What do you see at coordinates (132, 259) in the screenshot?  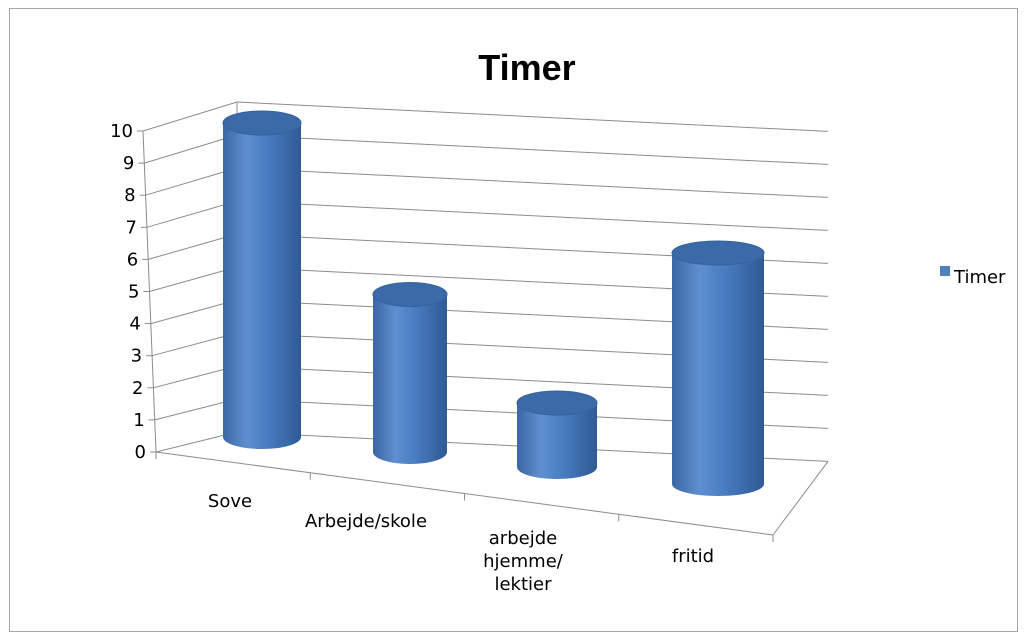 I see `y-tick-label: 6` at bounding box center [132, 259].